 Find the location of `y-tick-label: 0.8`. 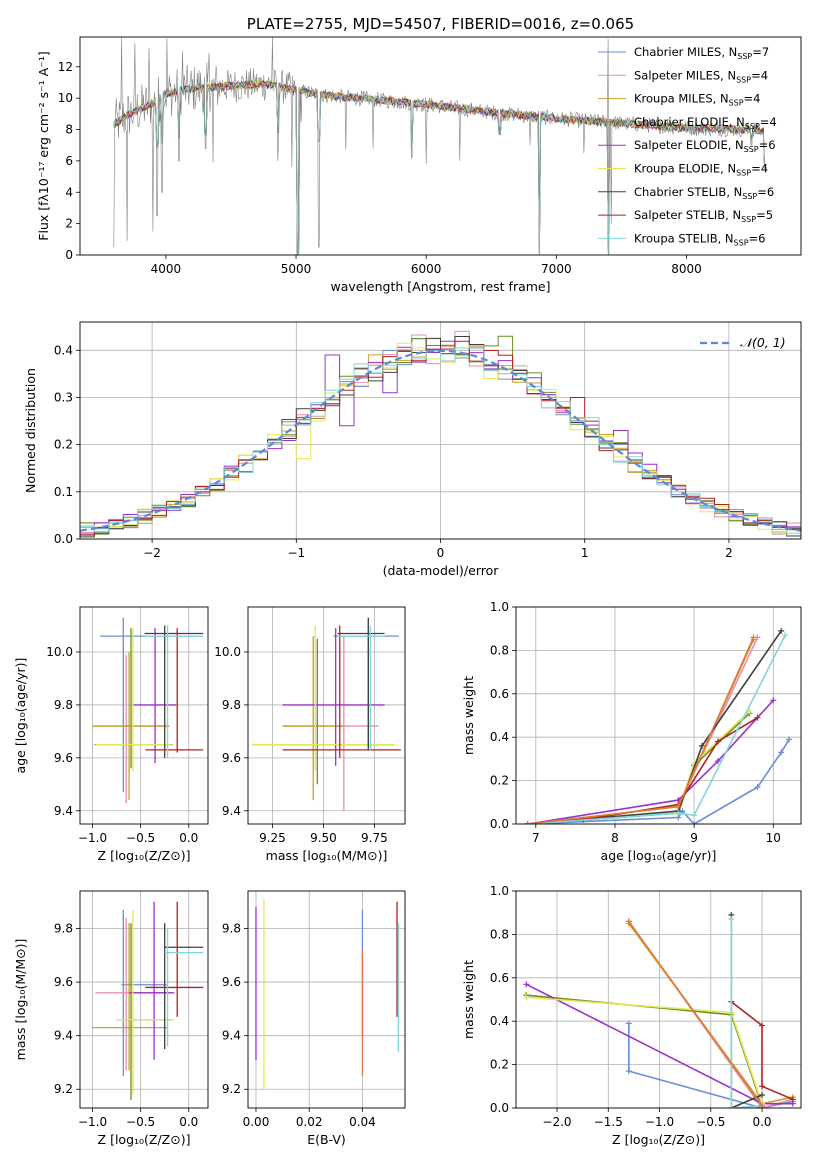

y-tick-label: 0.8 is located at coordinates (499, 934).